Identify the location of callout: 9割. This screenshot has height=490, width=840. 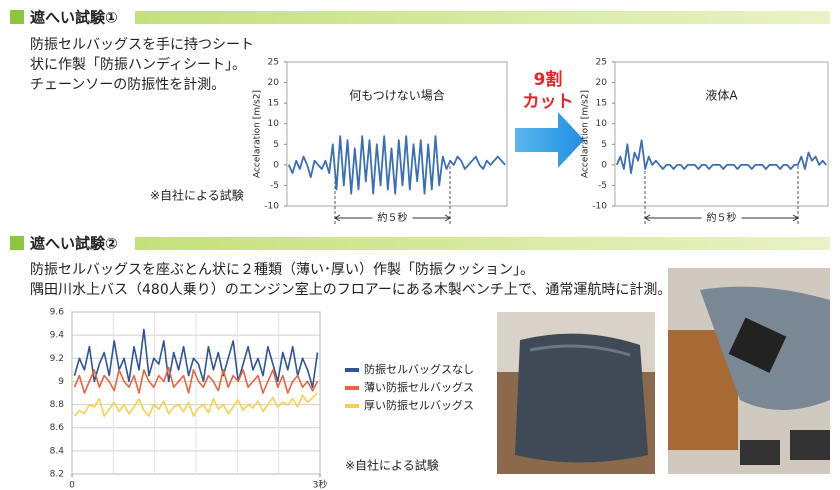
(548, 79).